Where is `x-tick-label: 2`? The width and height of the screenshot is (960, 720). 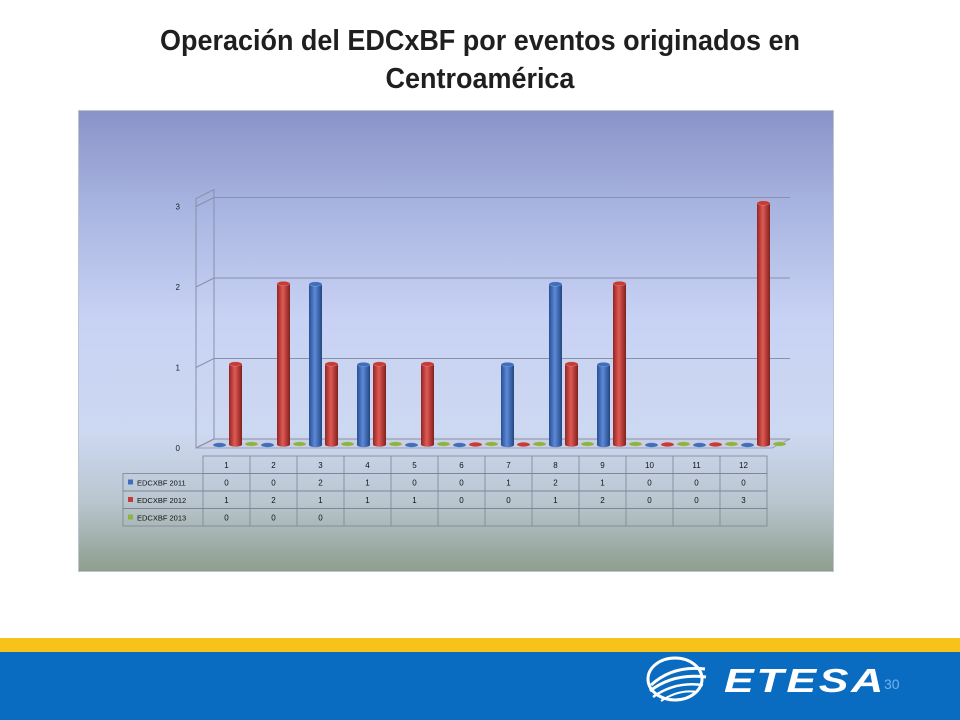 x-tick-label: 2 is located at coordinates (273, 465).